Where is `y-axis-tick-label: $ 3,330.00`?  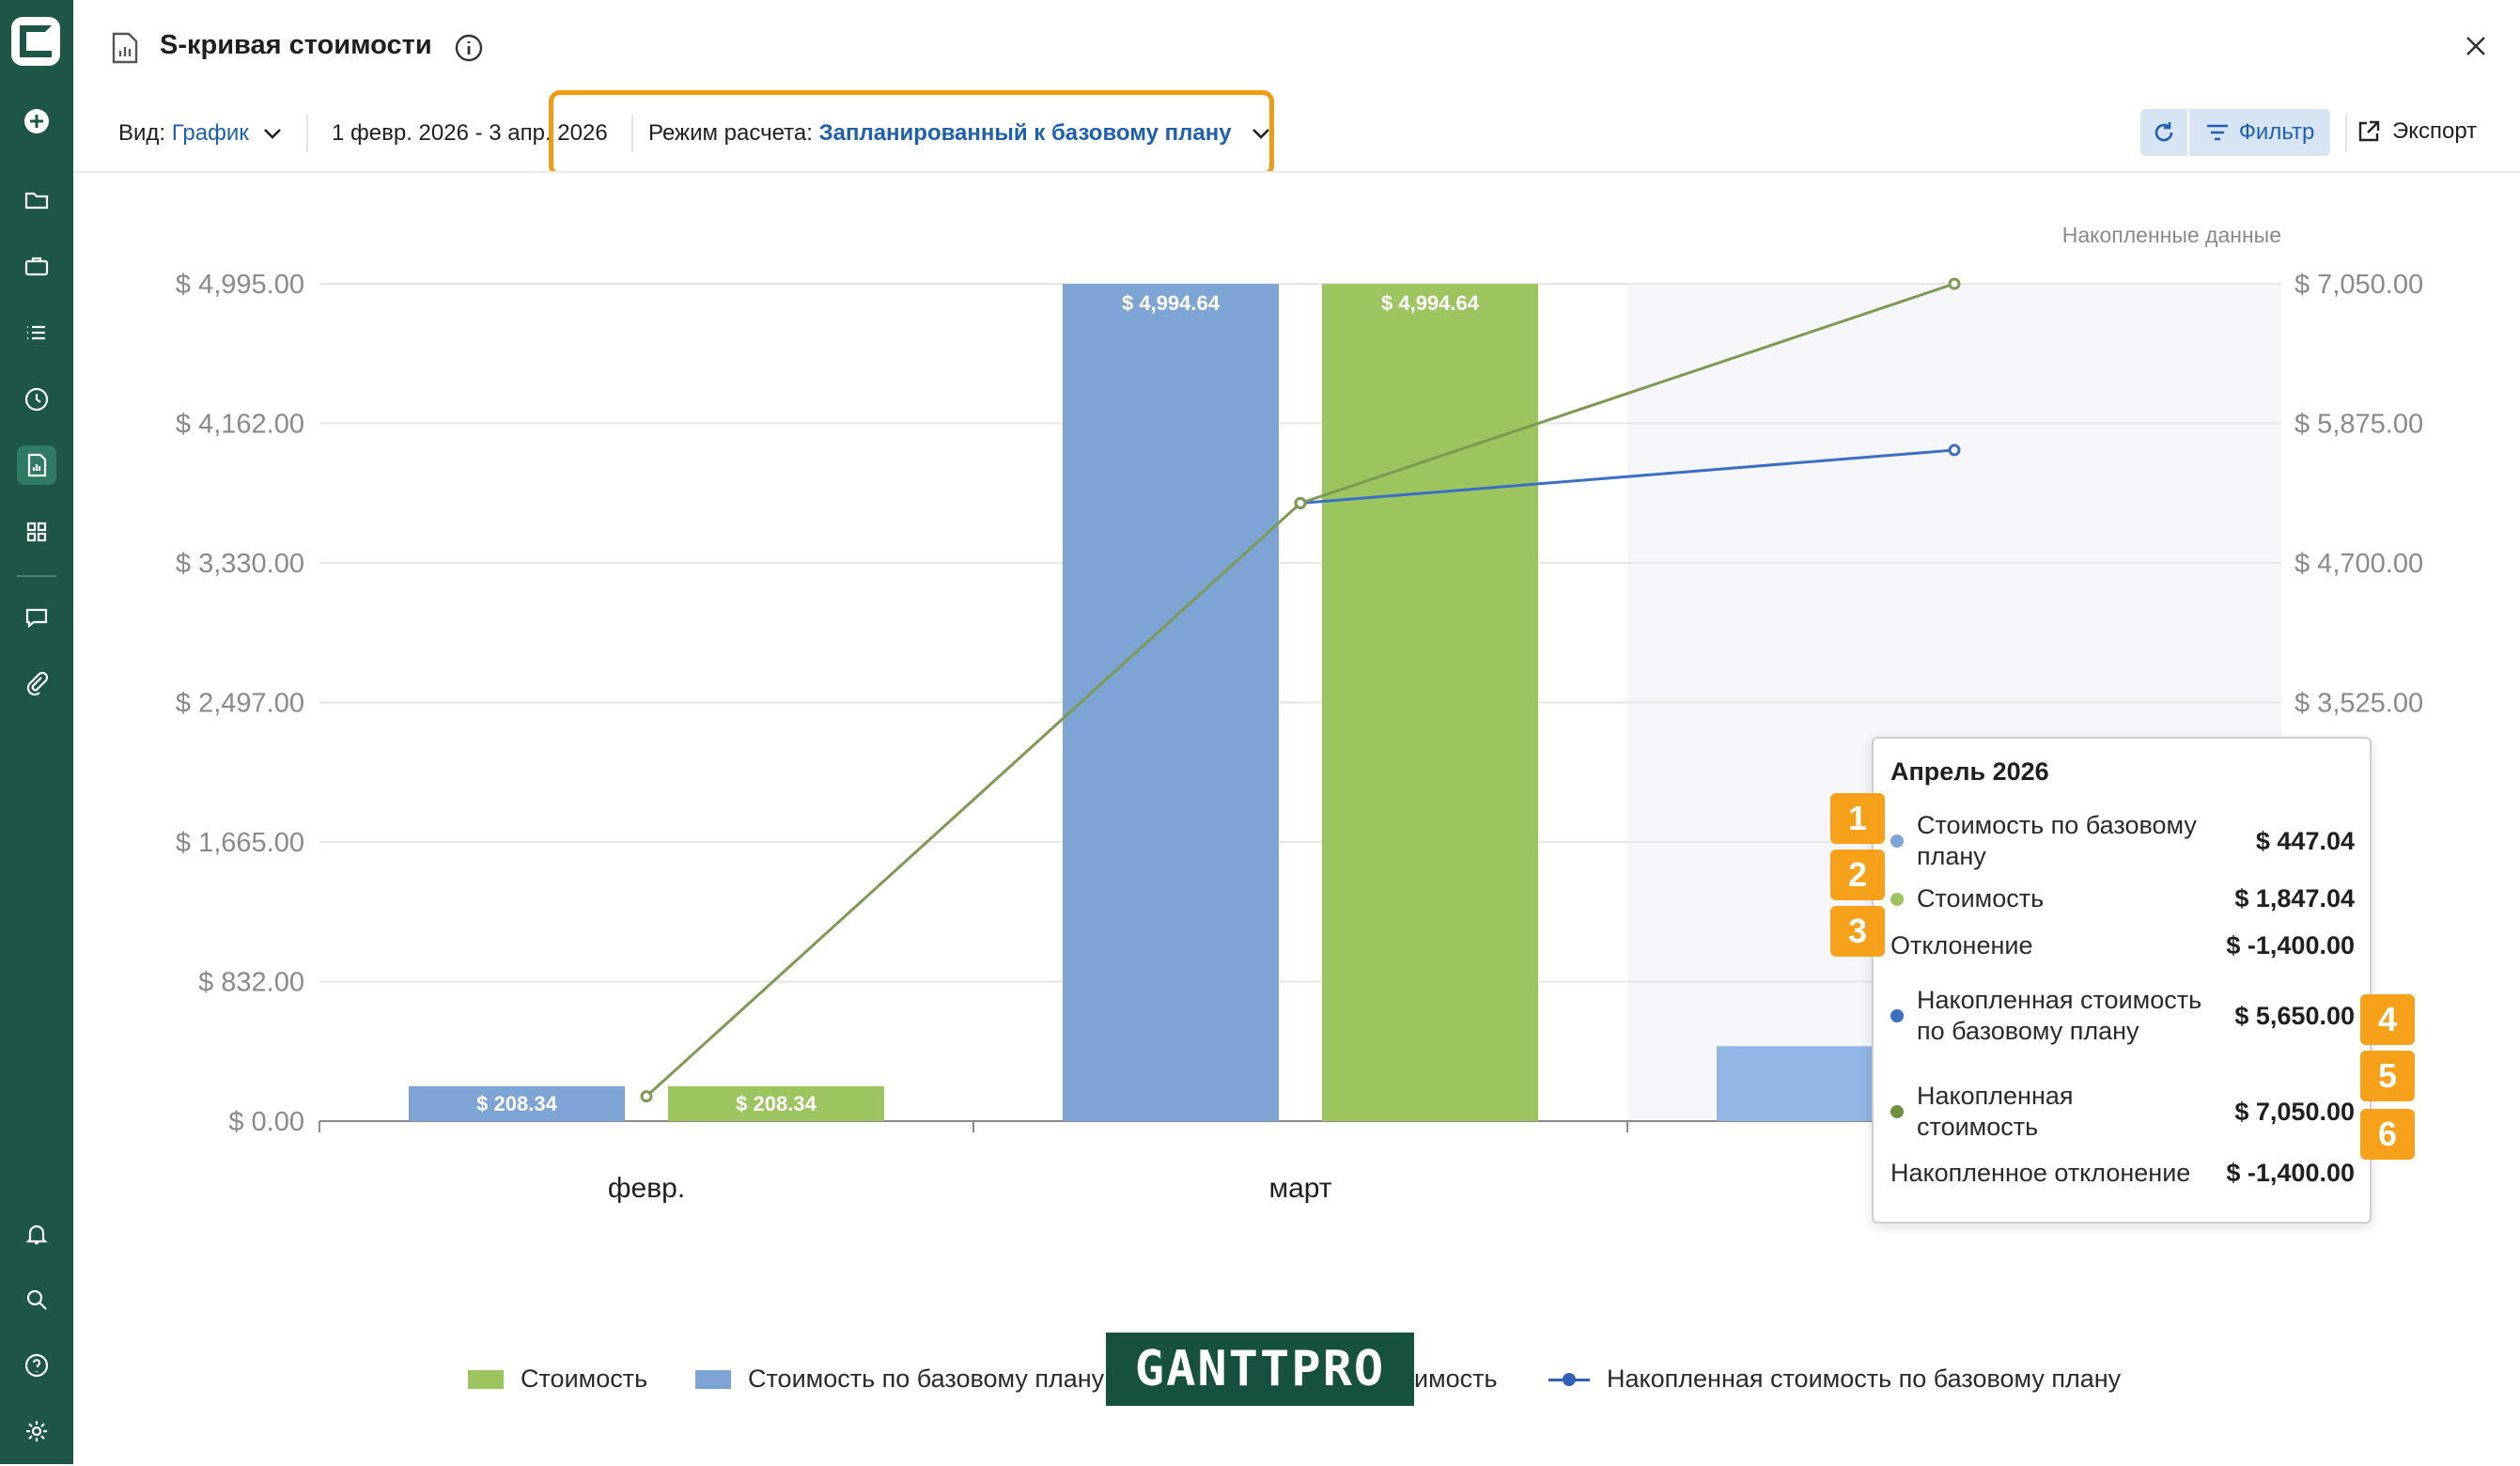
y-axis-tick-label: $ 3,330.00 is located at coordinates (240, 564).